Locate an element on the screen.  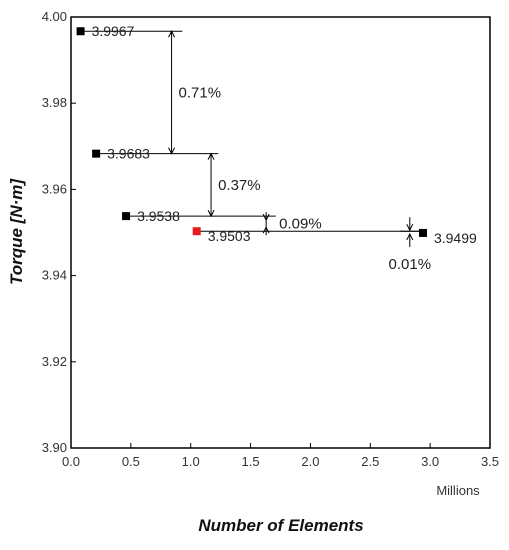
x-tick-label: 2.0 is located at coordinates (310, 461).